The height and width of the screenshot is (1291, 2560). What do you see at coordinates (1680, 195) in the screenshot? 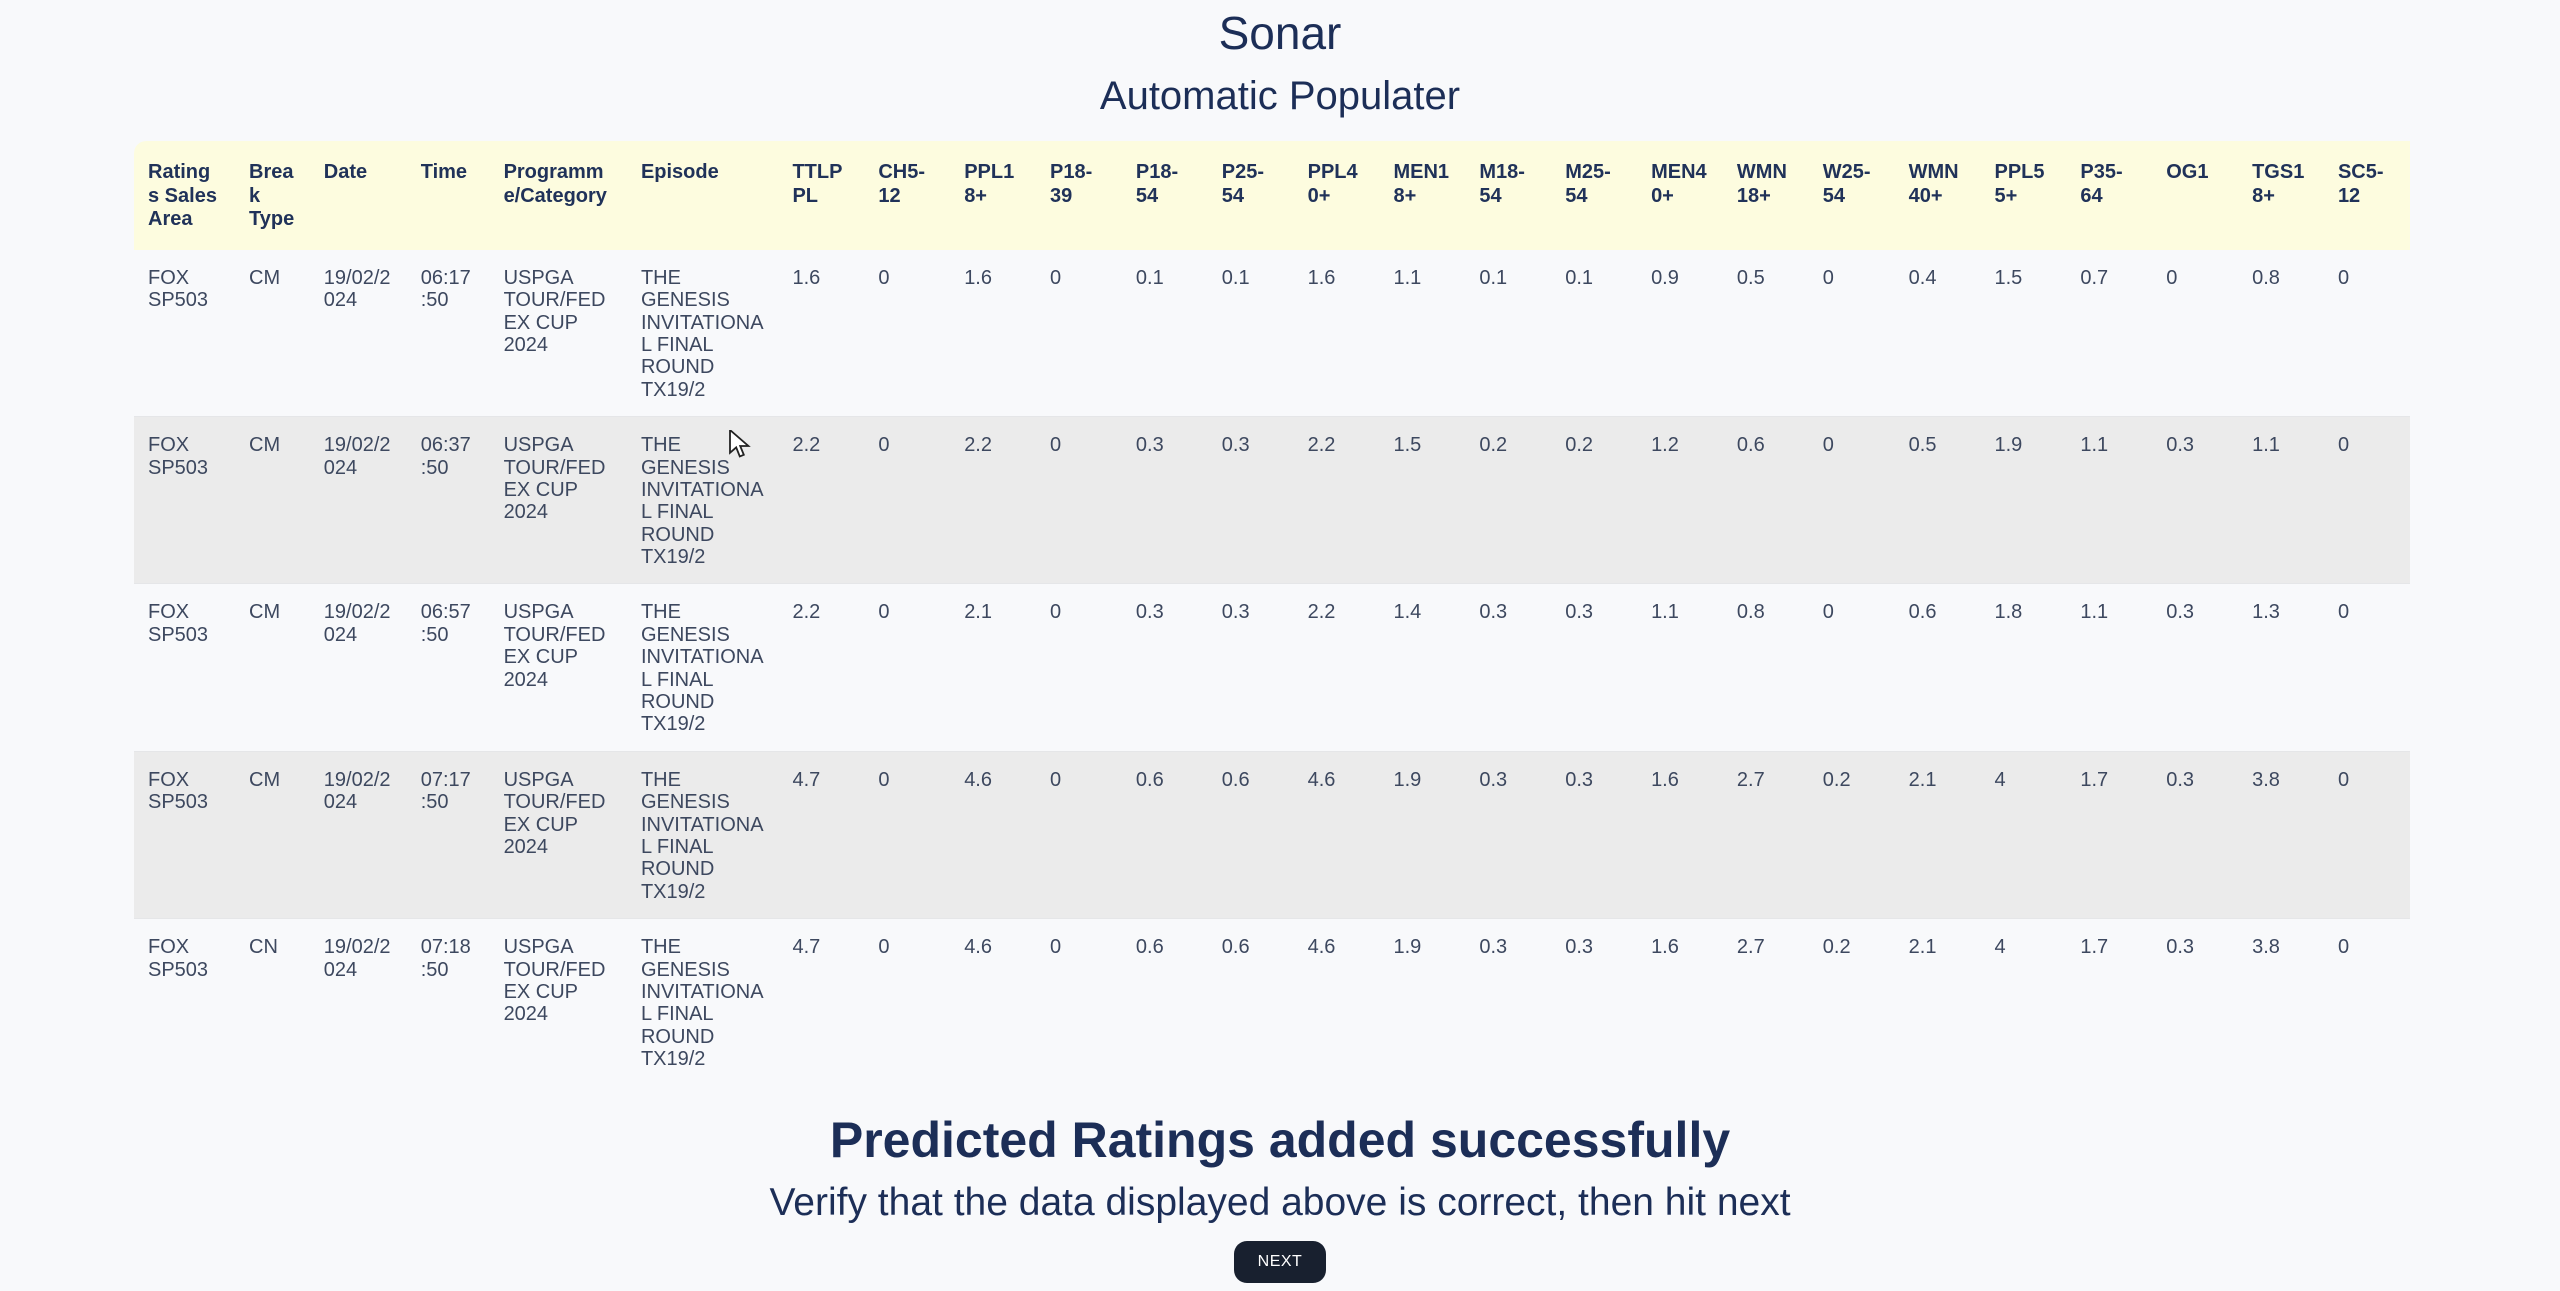
I see `column-header-men40: MEN40+` at bounding box center [1680, 195].